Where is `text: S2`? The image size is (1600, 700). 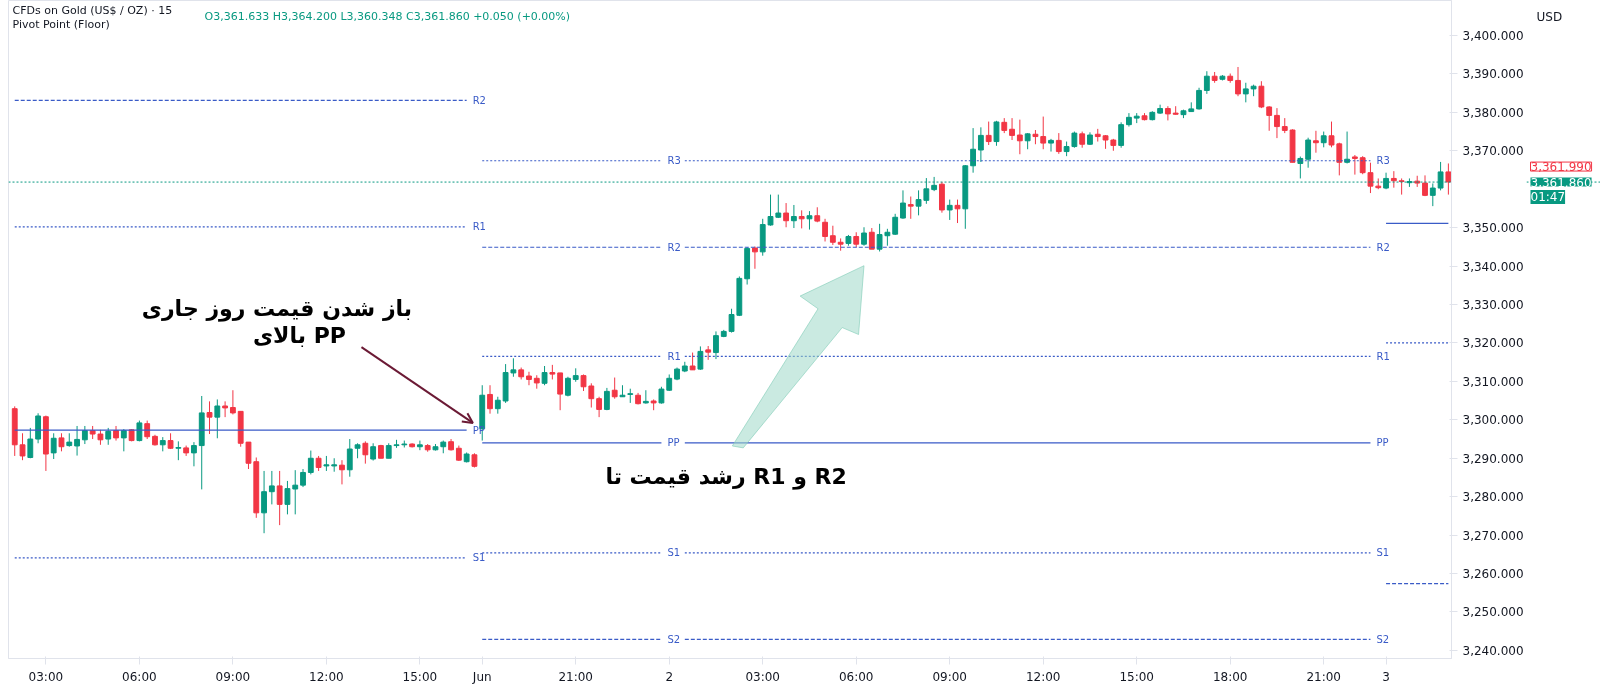 text: S2 is located at coordinates (1383, 639).